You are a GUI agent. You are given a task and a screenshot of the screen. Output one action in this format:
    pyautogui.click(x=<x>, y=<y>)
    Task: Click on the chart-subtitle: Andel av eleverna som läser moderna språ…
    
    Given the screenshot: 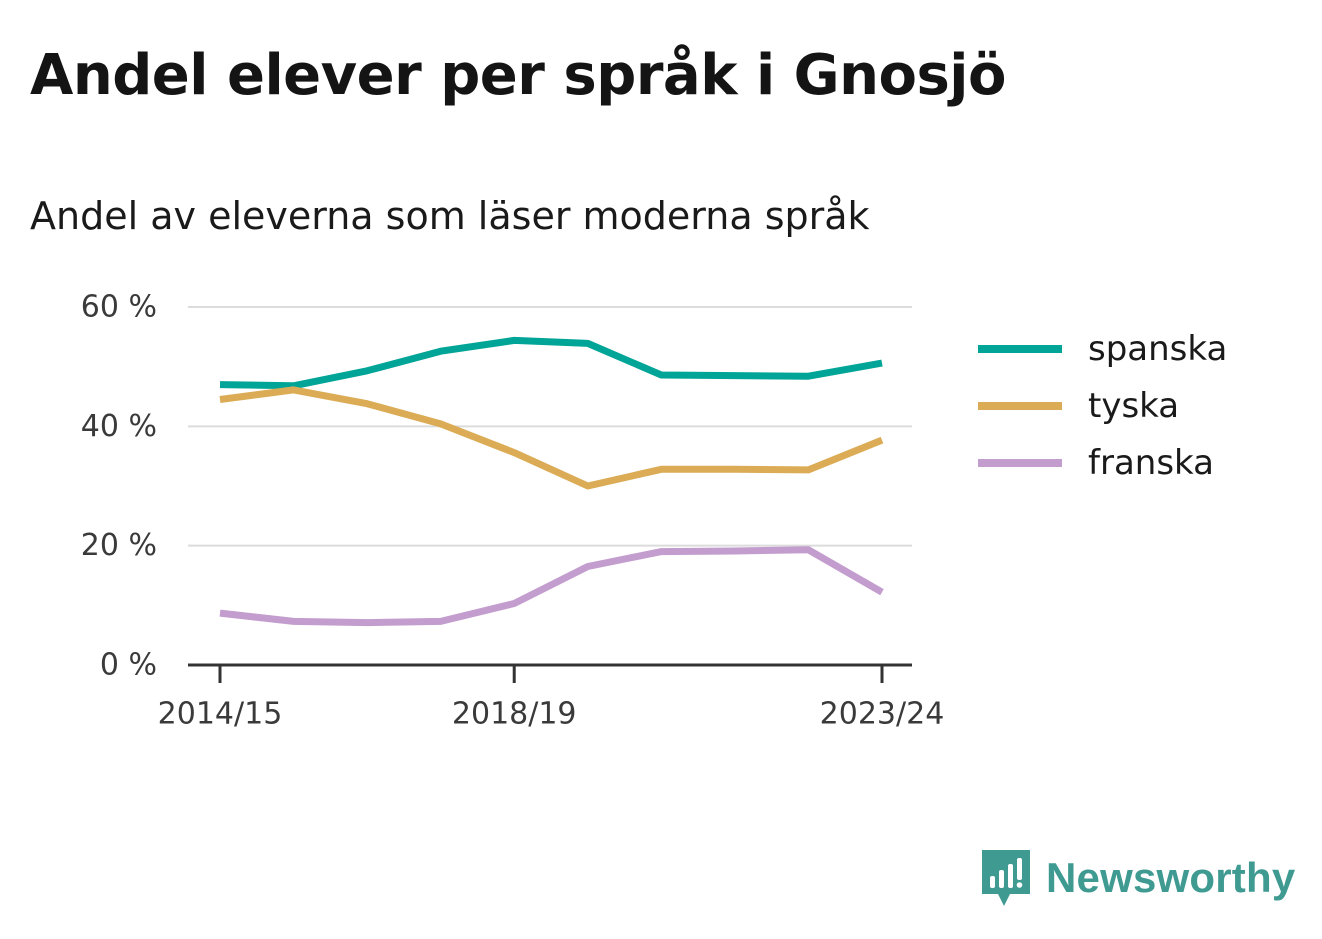 What is the action you would take?
    pyautogui.click(x=450, y=216)
    